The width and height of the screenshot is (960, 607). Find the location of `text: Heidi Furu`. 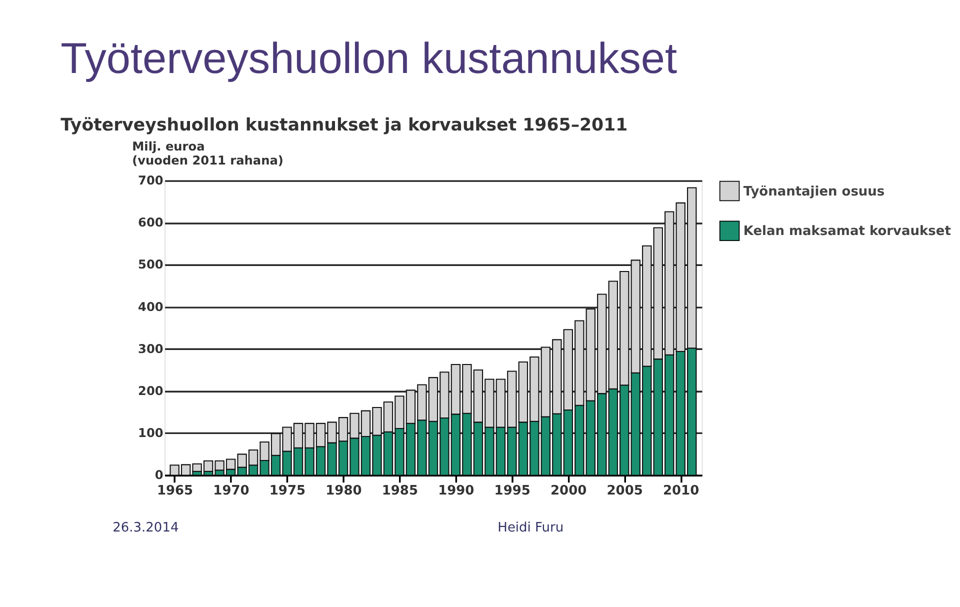

text: Heidi Furu is located at coordinates (531, 528).